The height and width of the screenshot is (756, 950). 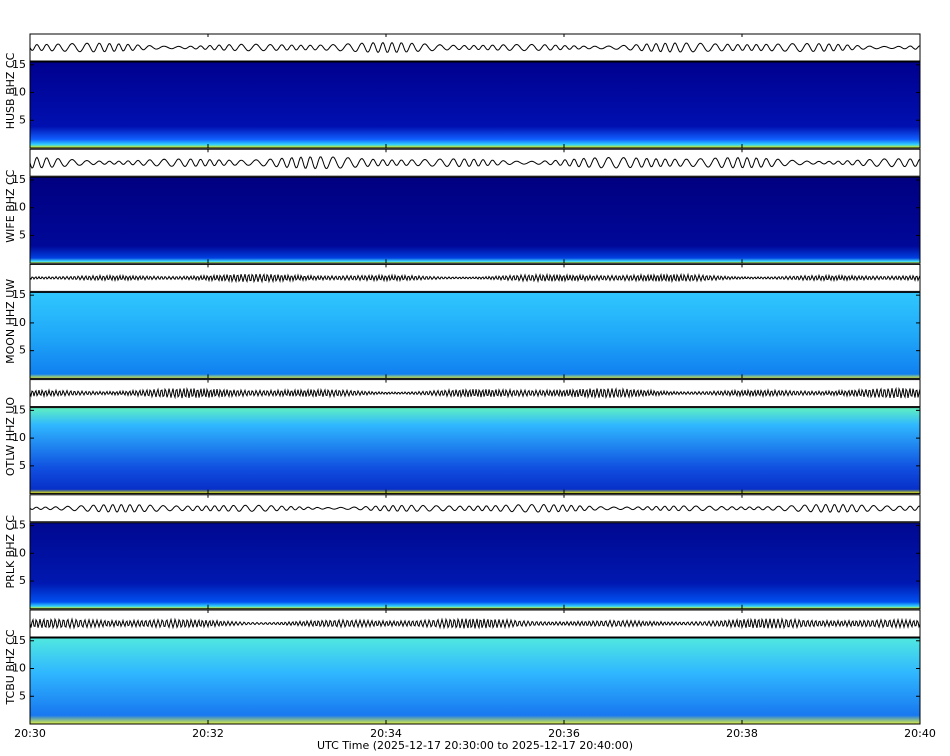 I want to click on station-label: MOON HHZ UW, so click(x=10, y=321).